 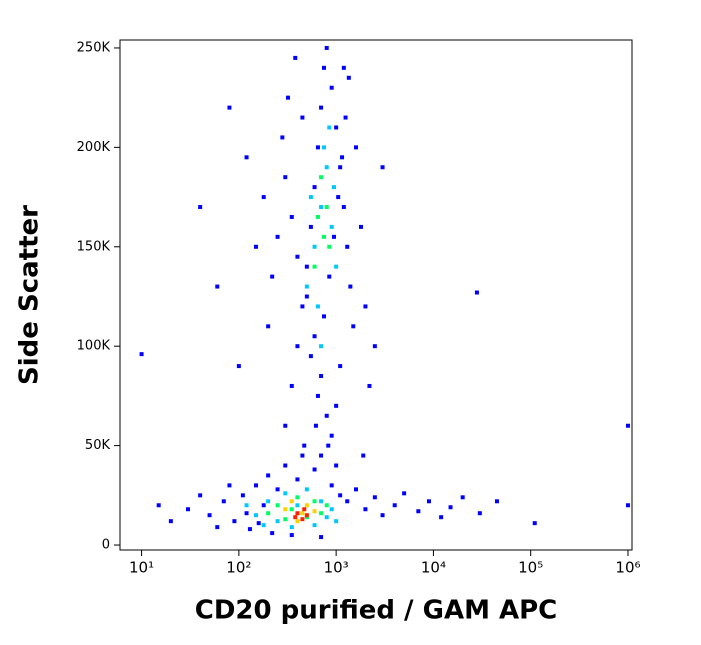 What do you see at coordinates (141, 568) in the screenshot?
I see `x-tick-label: 10¹` at bounding box center [141, 568].